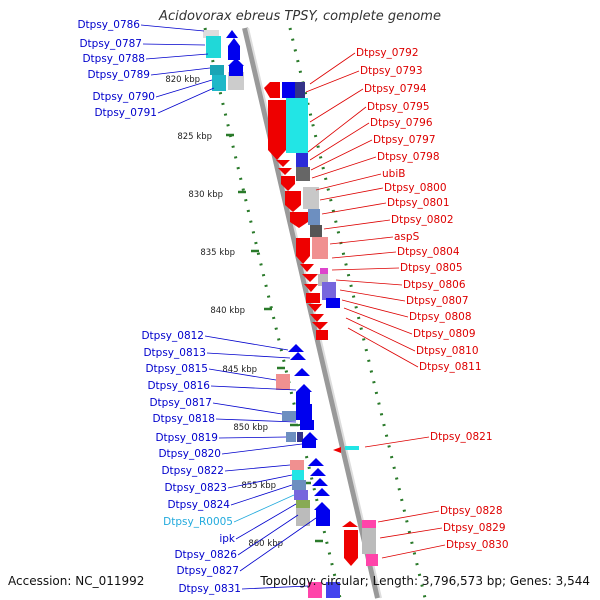 This screenshot has height=600, width=600. I want to click on kbp-label: 840 kbp, so click(227, 311).